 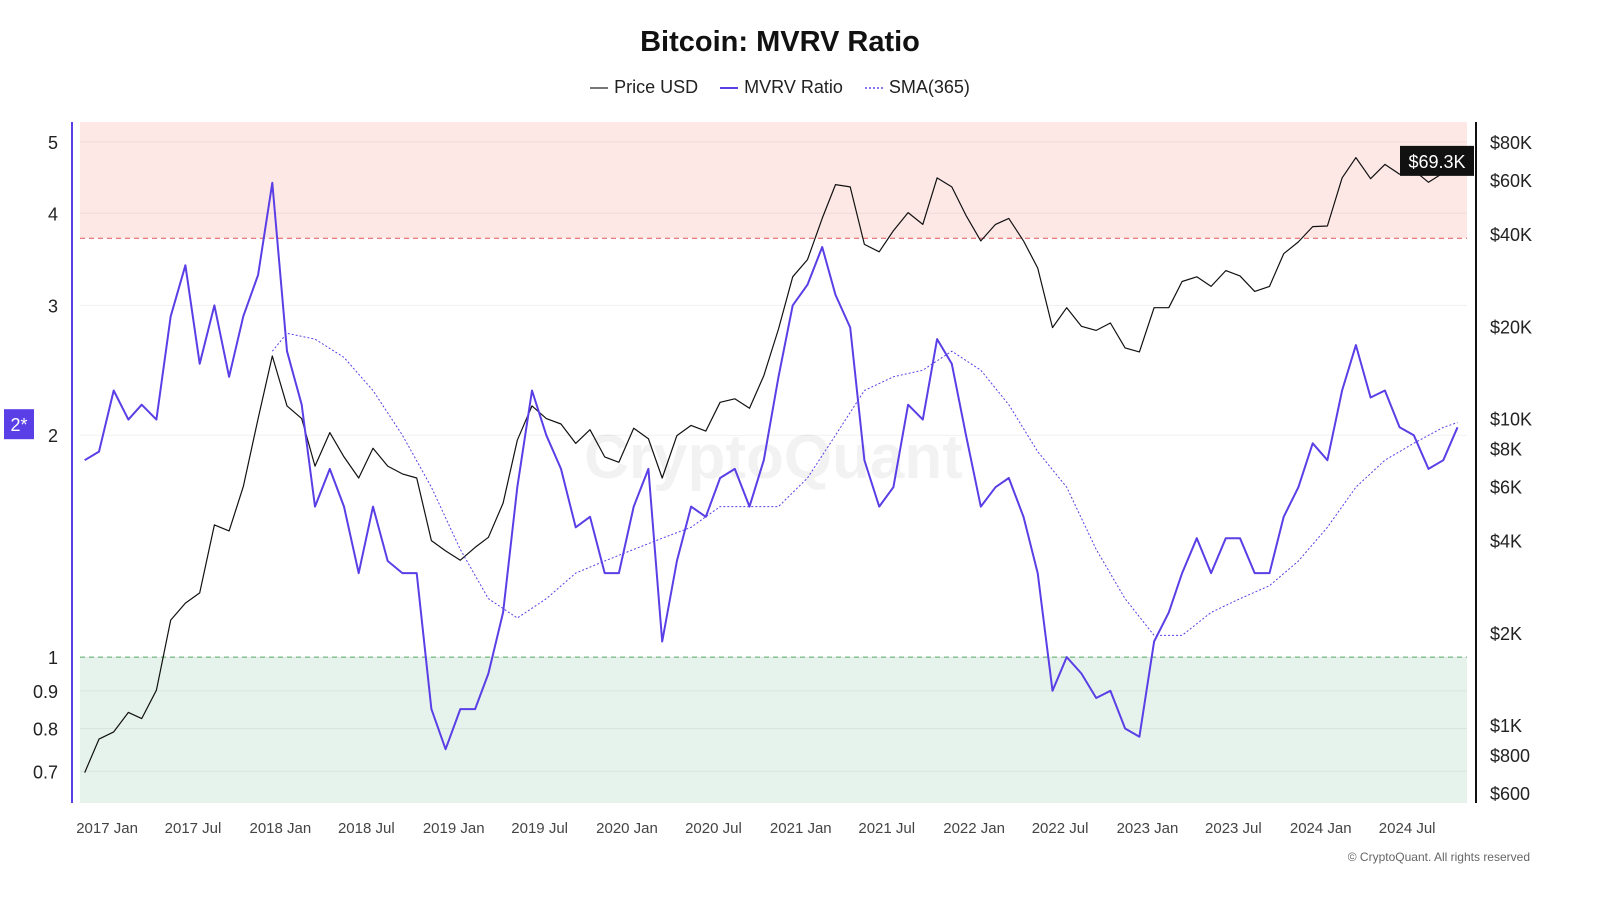 I want to click on right-tick-label: $8K, so click(x=1506, y=449).